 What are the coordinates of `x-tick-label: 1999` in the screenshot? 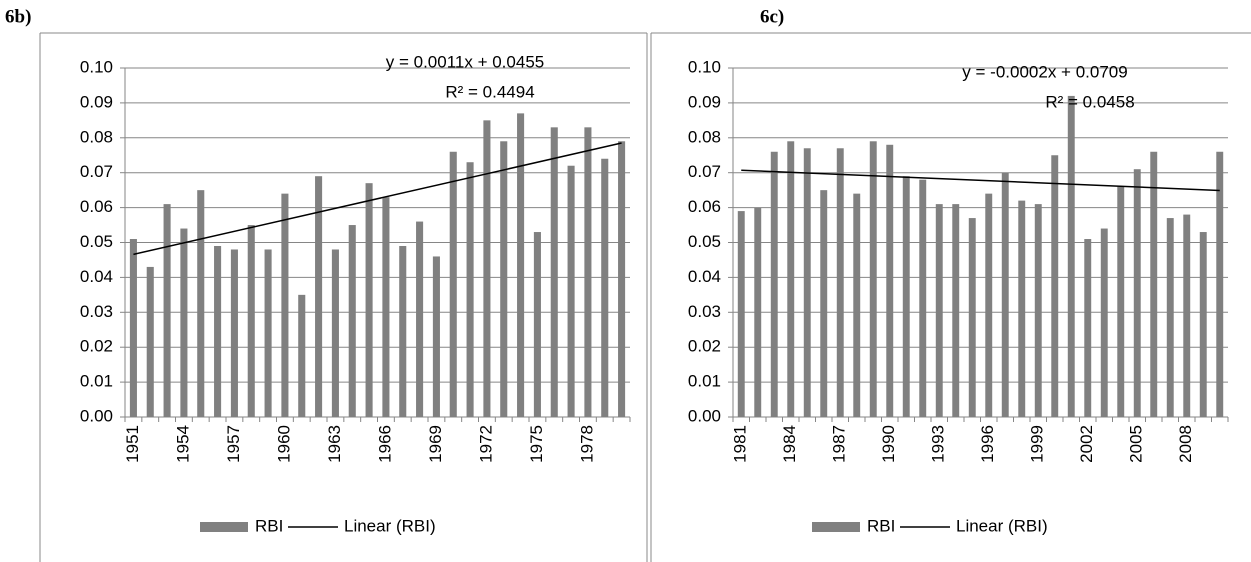 It's located at (1037, 444).